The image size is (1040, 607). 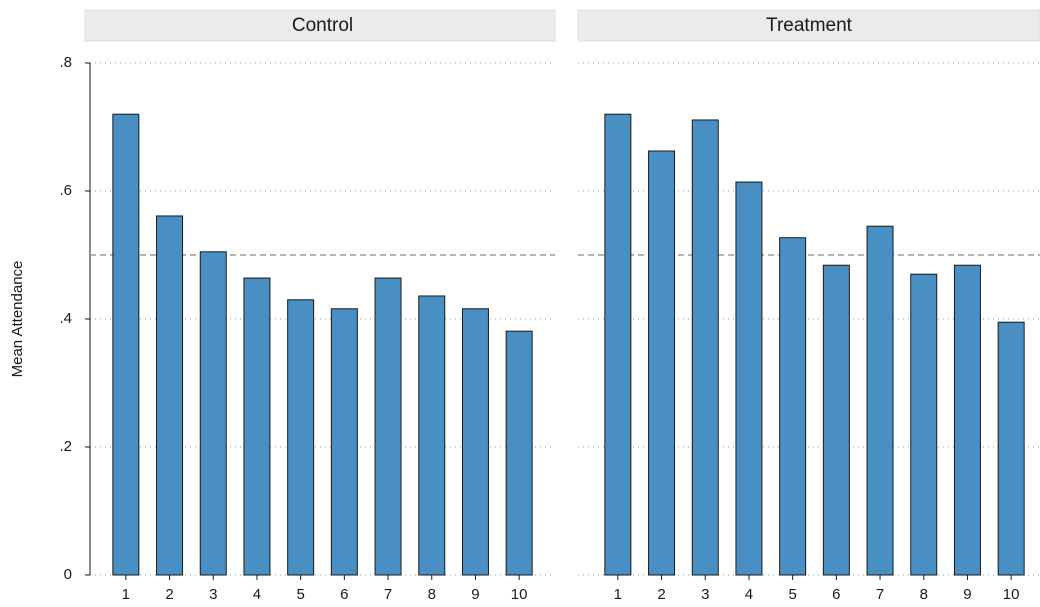 I want to click on panel-title: Treatment, so click(x=809, y=25).